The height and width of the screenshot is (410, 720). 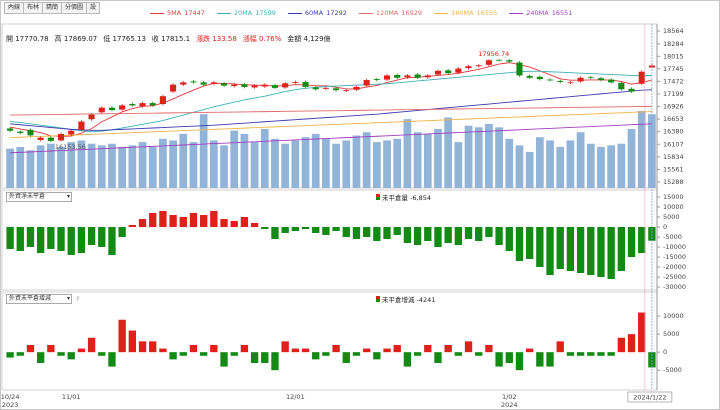 I want to click on help-icon: ?, so click(x=78, y=299).